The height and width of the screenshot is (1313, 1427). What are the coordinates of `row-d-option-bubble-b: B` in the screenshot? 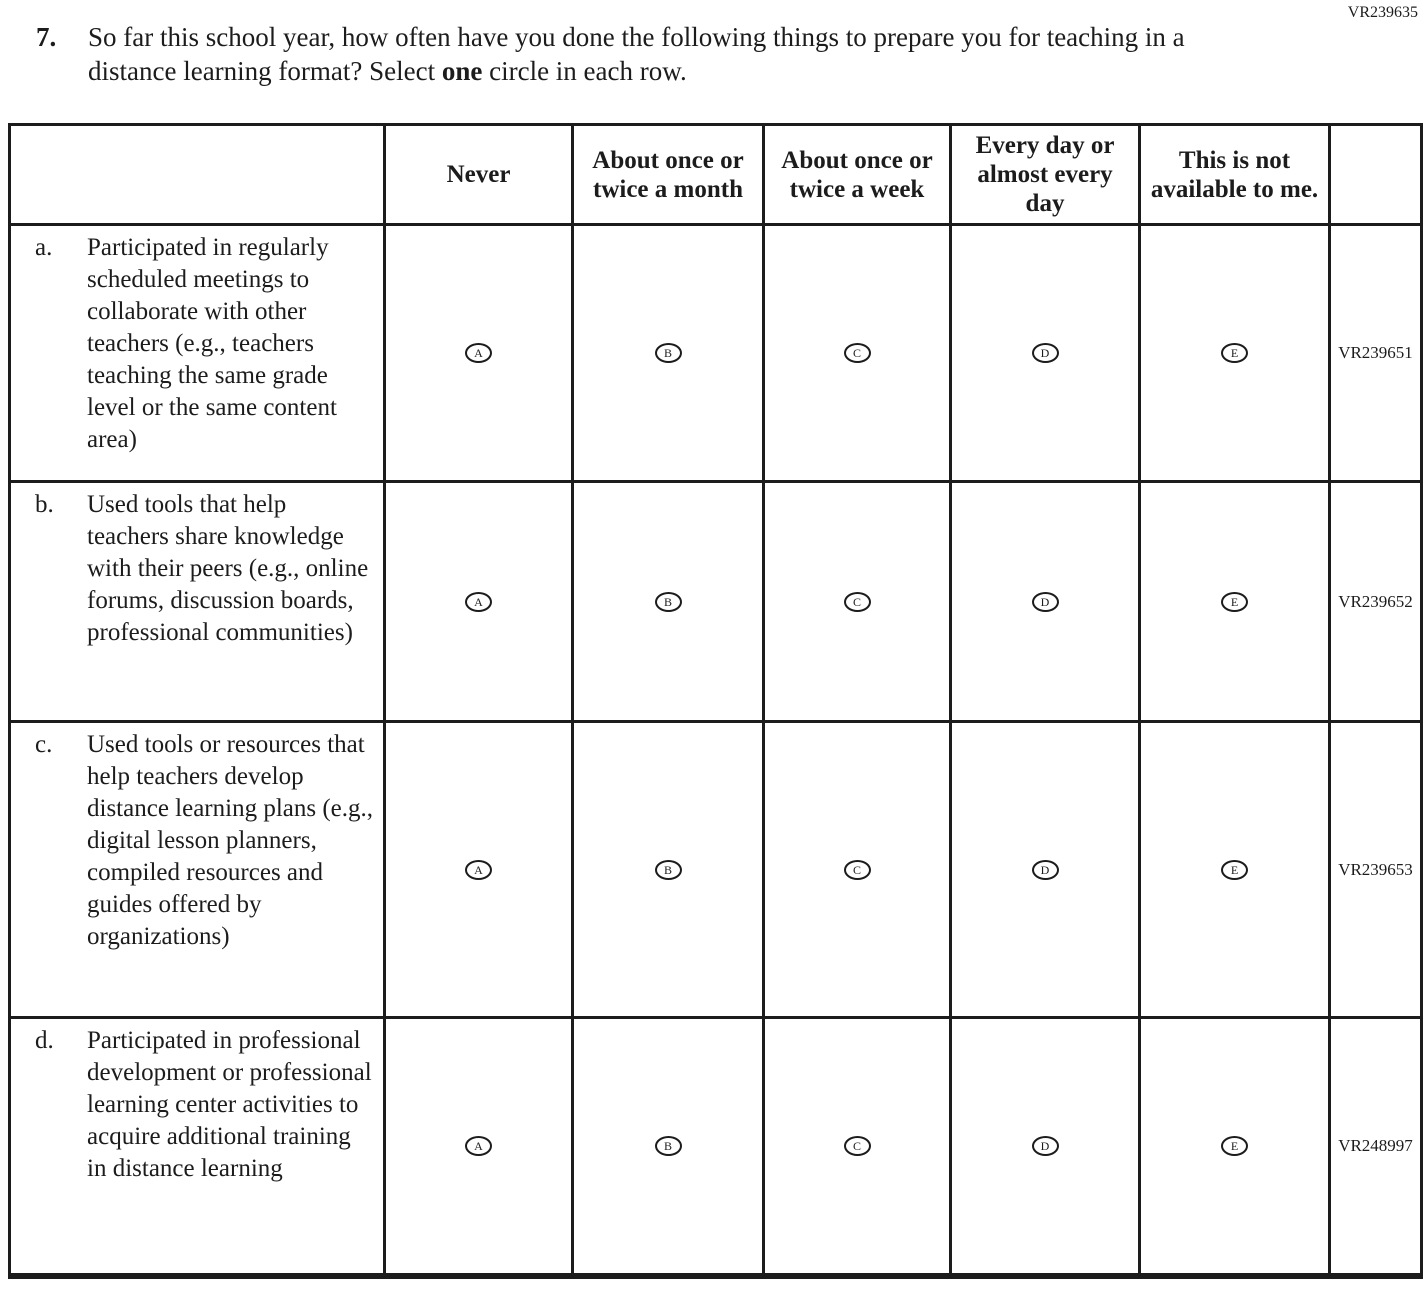 It's located at (668, 1145).